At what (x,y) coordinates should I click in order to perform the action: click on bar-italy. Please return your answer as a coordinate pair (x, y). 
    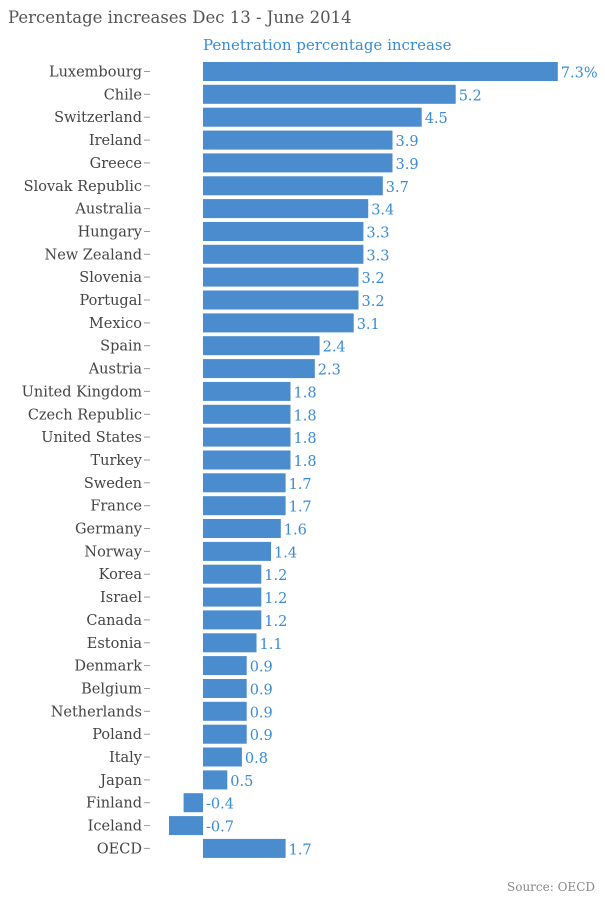
    Looking at the image, I should click on (222, 757).